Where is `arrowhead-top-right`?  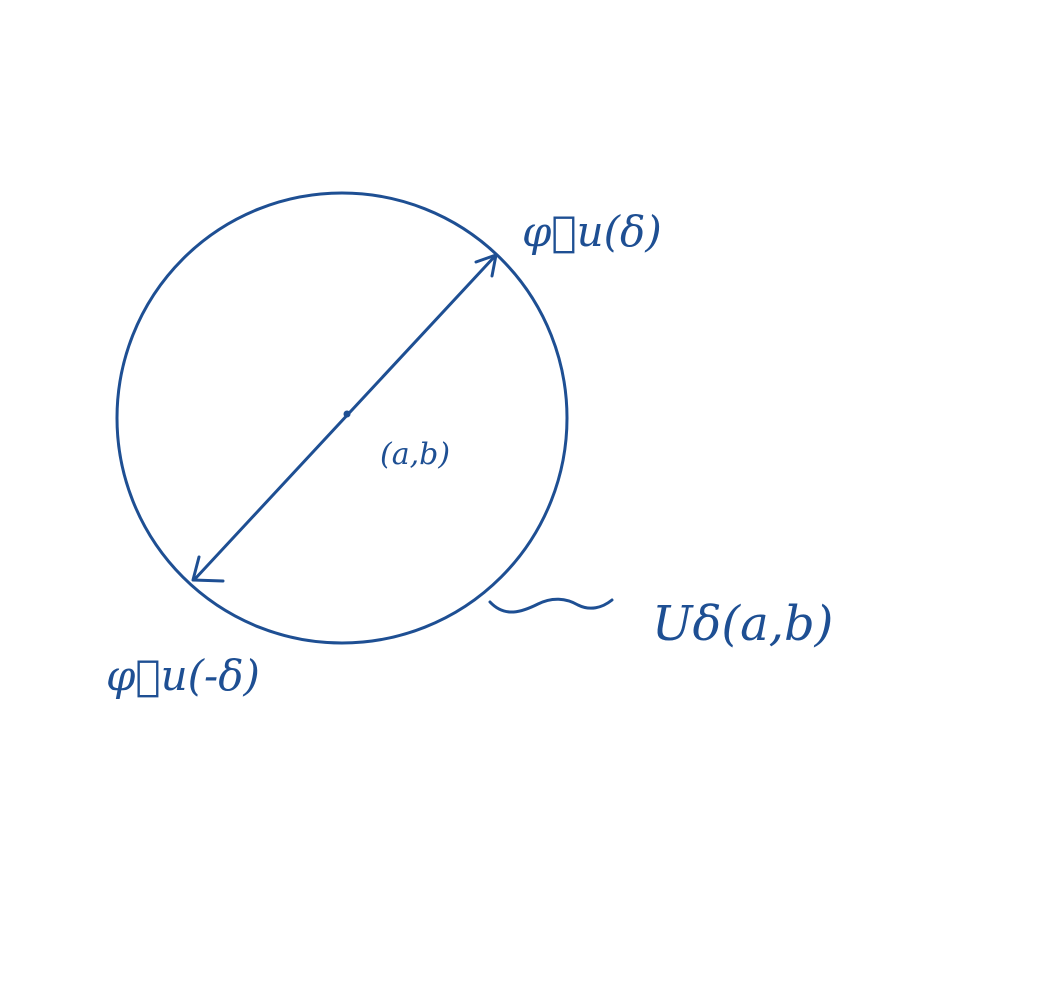
arrowhead-top-right is located at coordinates (486, 265).